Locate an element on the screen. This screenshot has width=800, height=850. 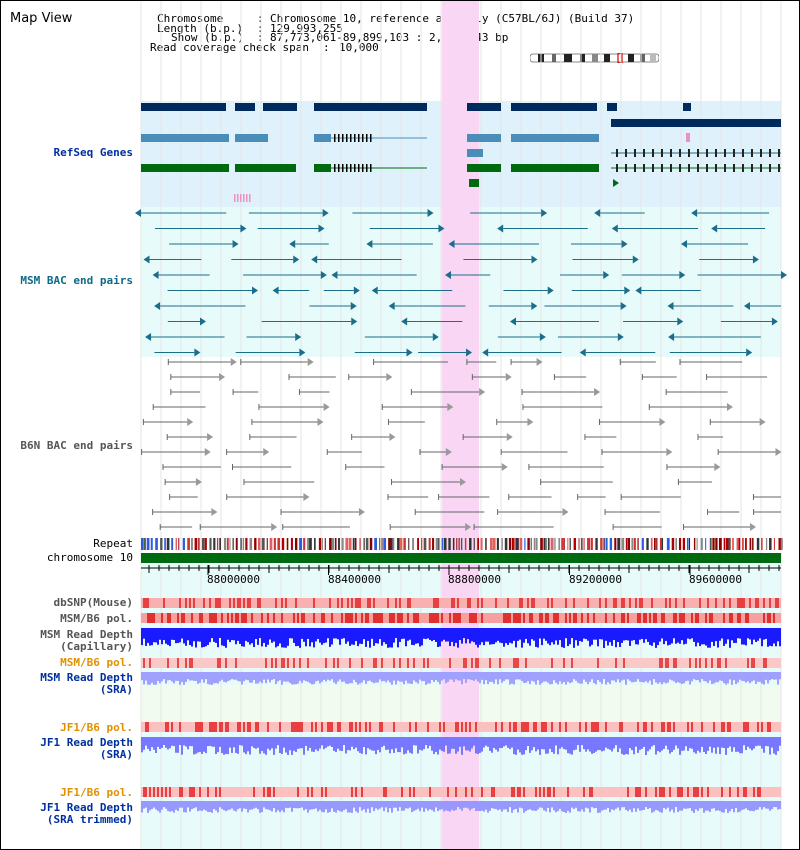
track-label-chromosome: chromosome 10 is located at coordinates (89, 557).